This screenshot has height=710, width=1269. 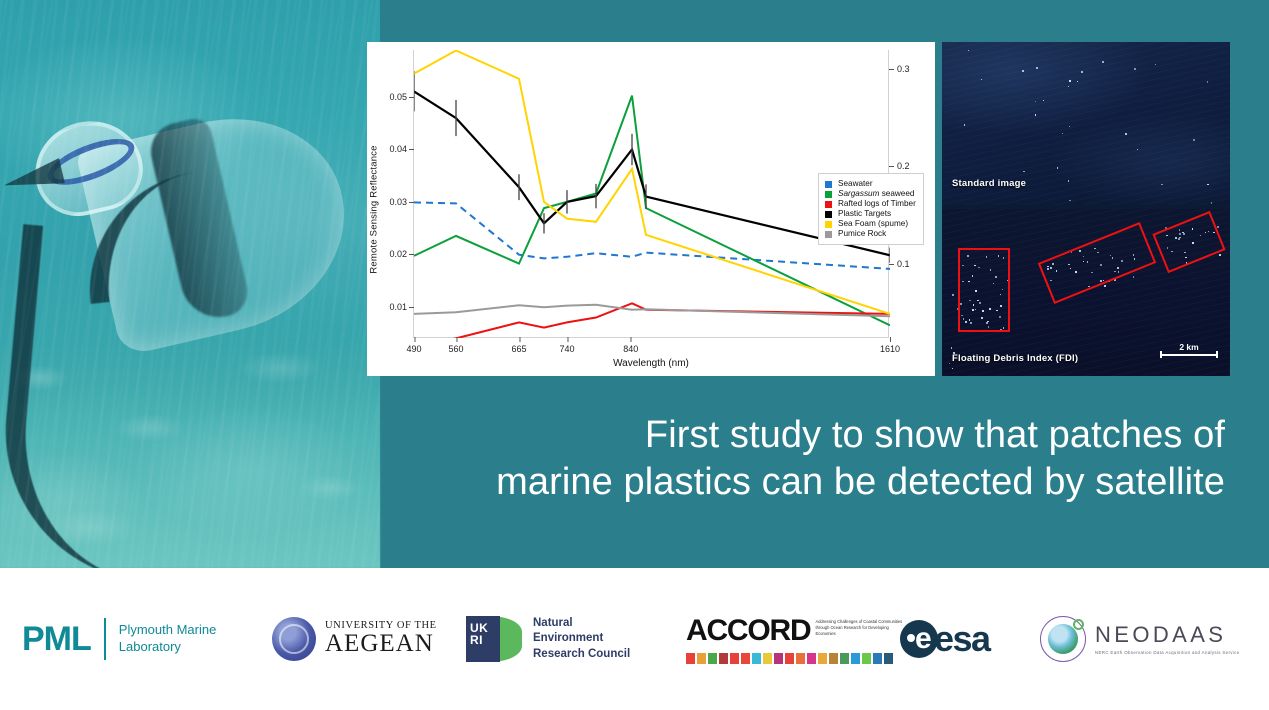 What do you see at coordinates (190, 453) in the screenshot?
I see `seabed-sand` at bounding box center [190, 453].